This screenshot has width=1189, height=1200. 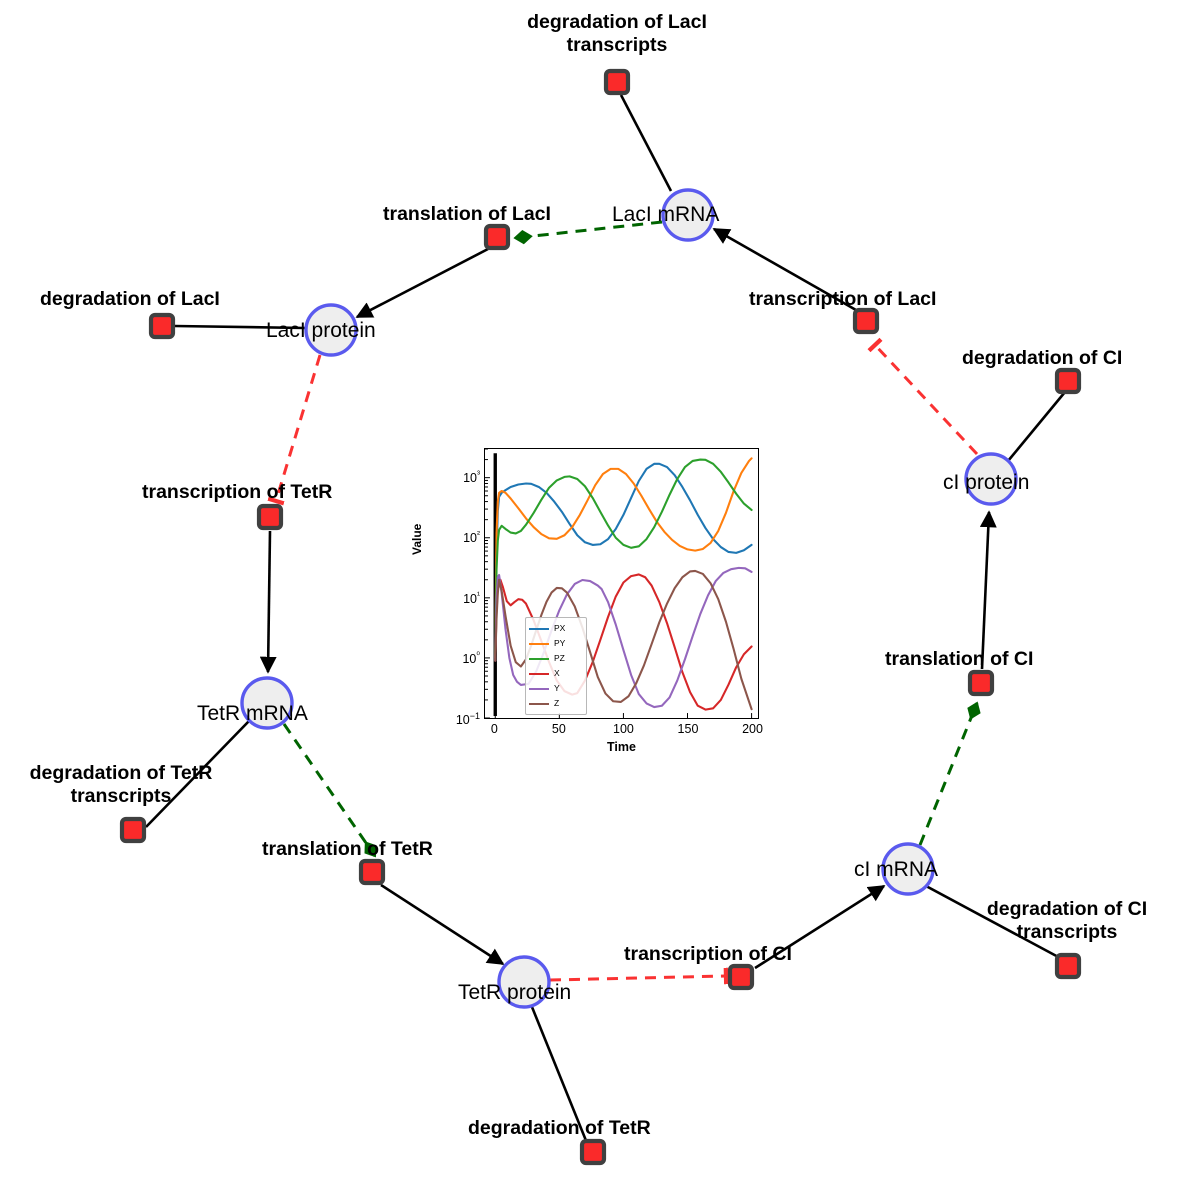 I want to click on legend-swatch-X, so click(x=539, y=673).